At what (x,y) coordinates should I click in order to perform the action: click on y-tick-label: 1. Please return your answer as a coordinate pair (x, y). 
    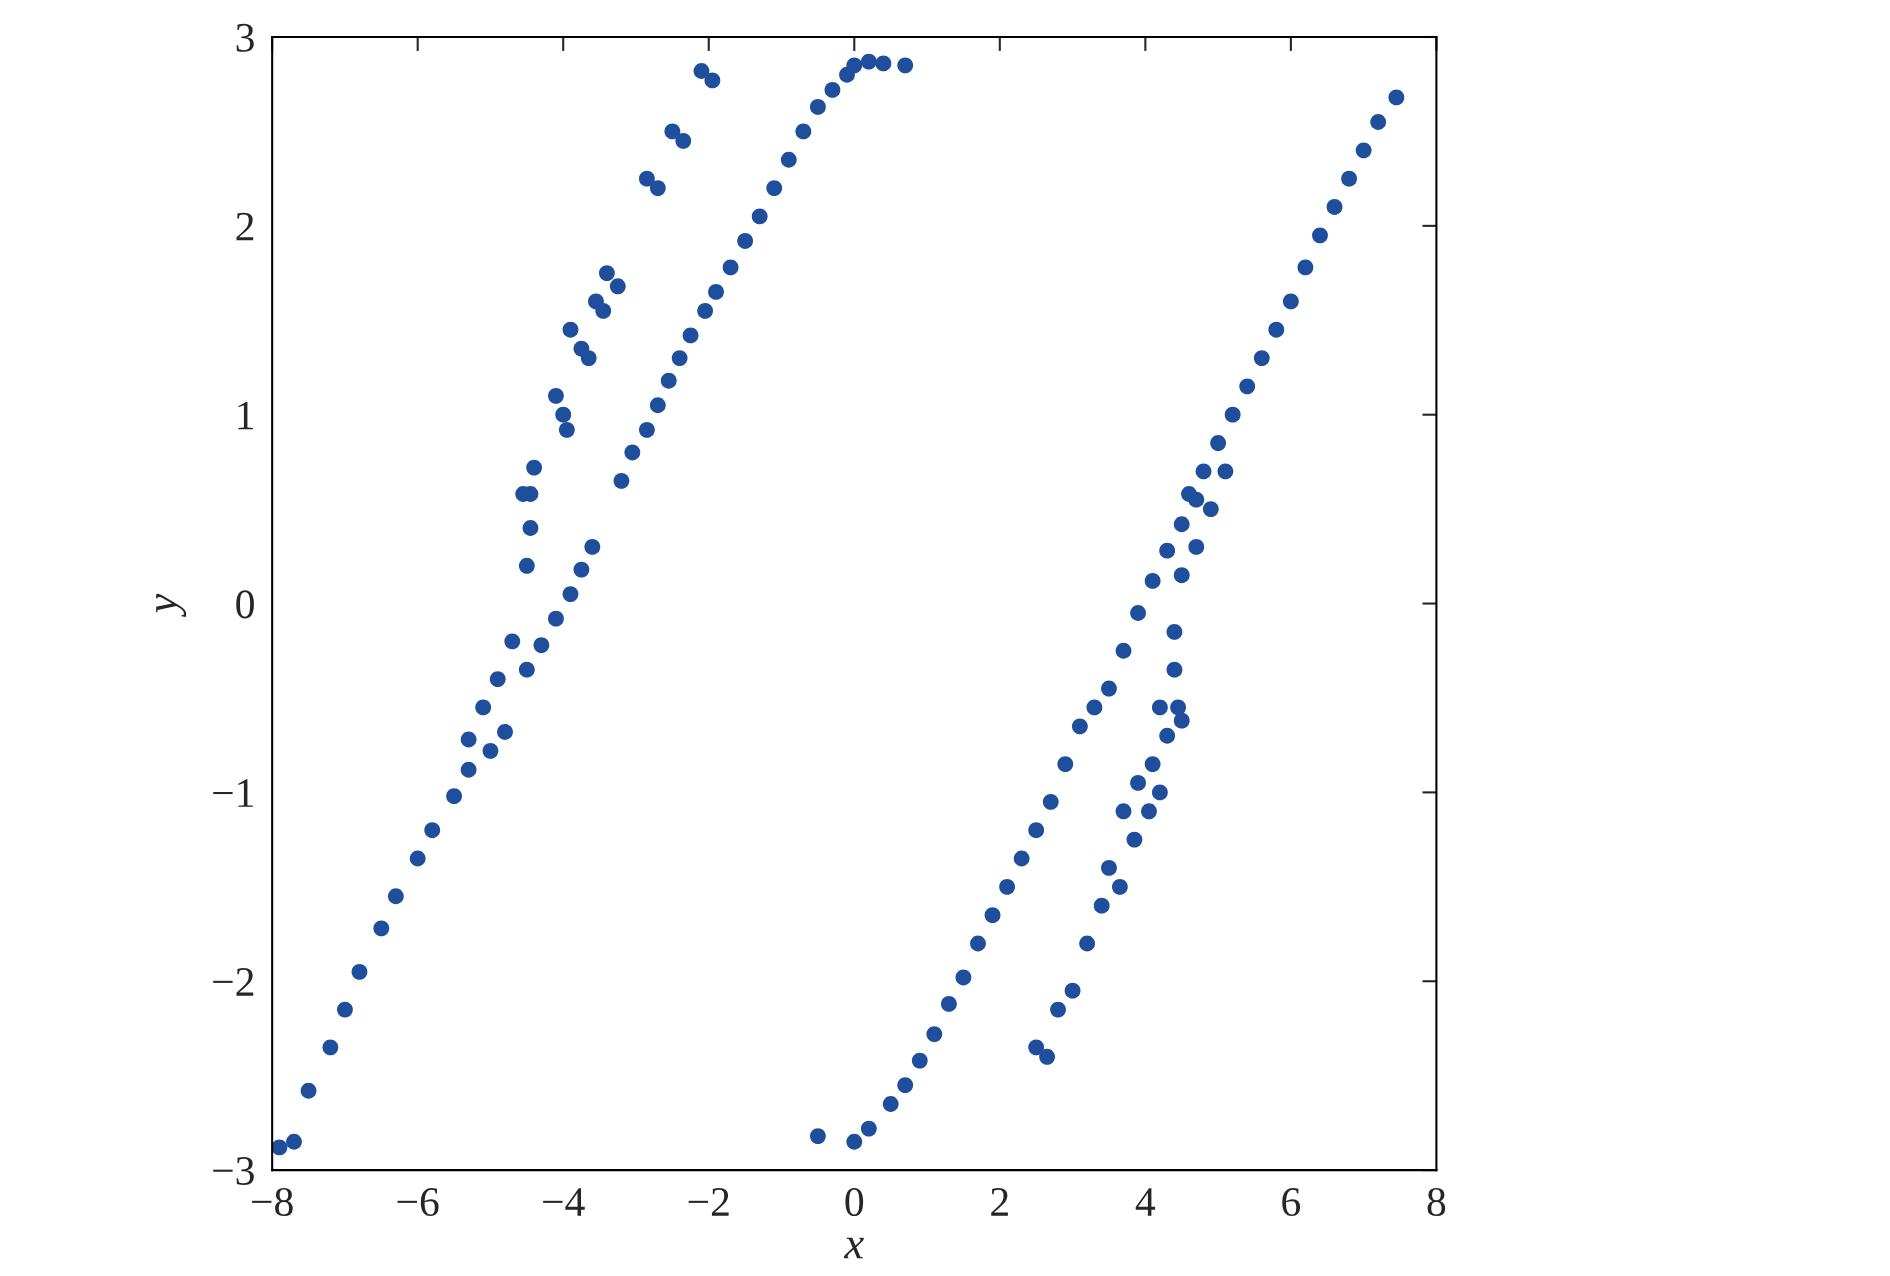
    Looking at the image, I should click on (245, 415).